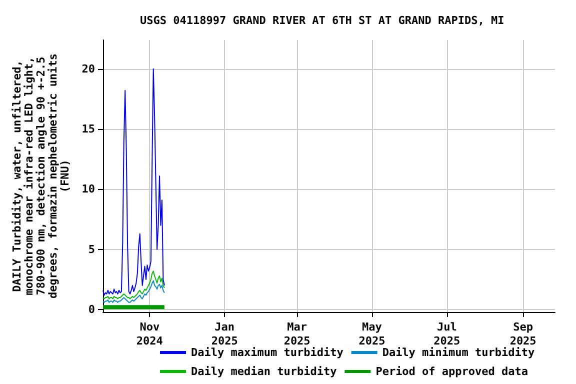 The height and width of the screenshot is (384, 576). I want to click on x-tick-label: Jul 2025, so click(447, 334).